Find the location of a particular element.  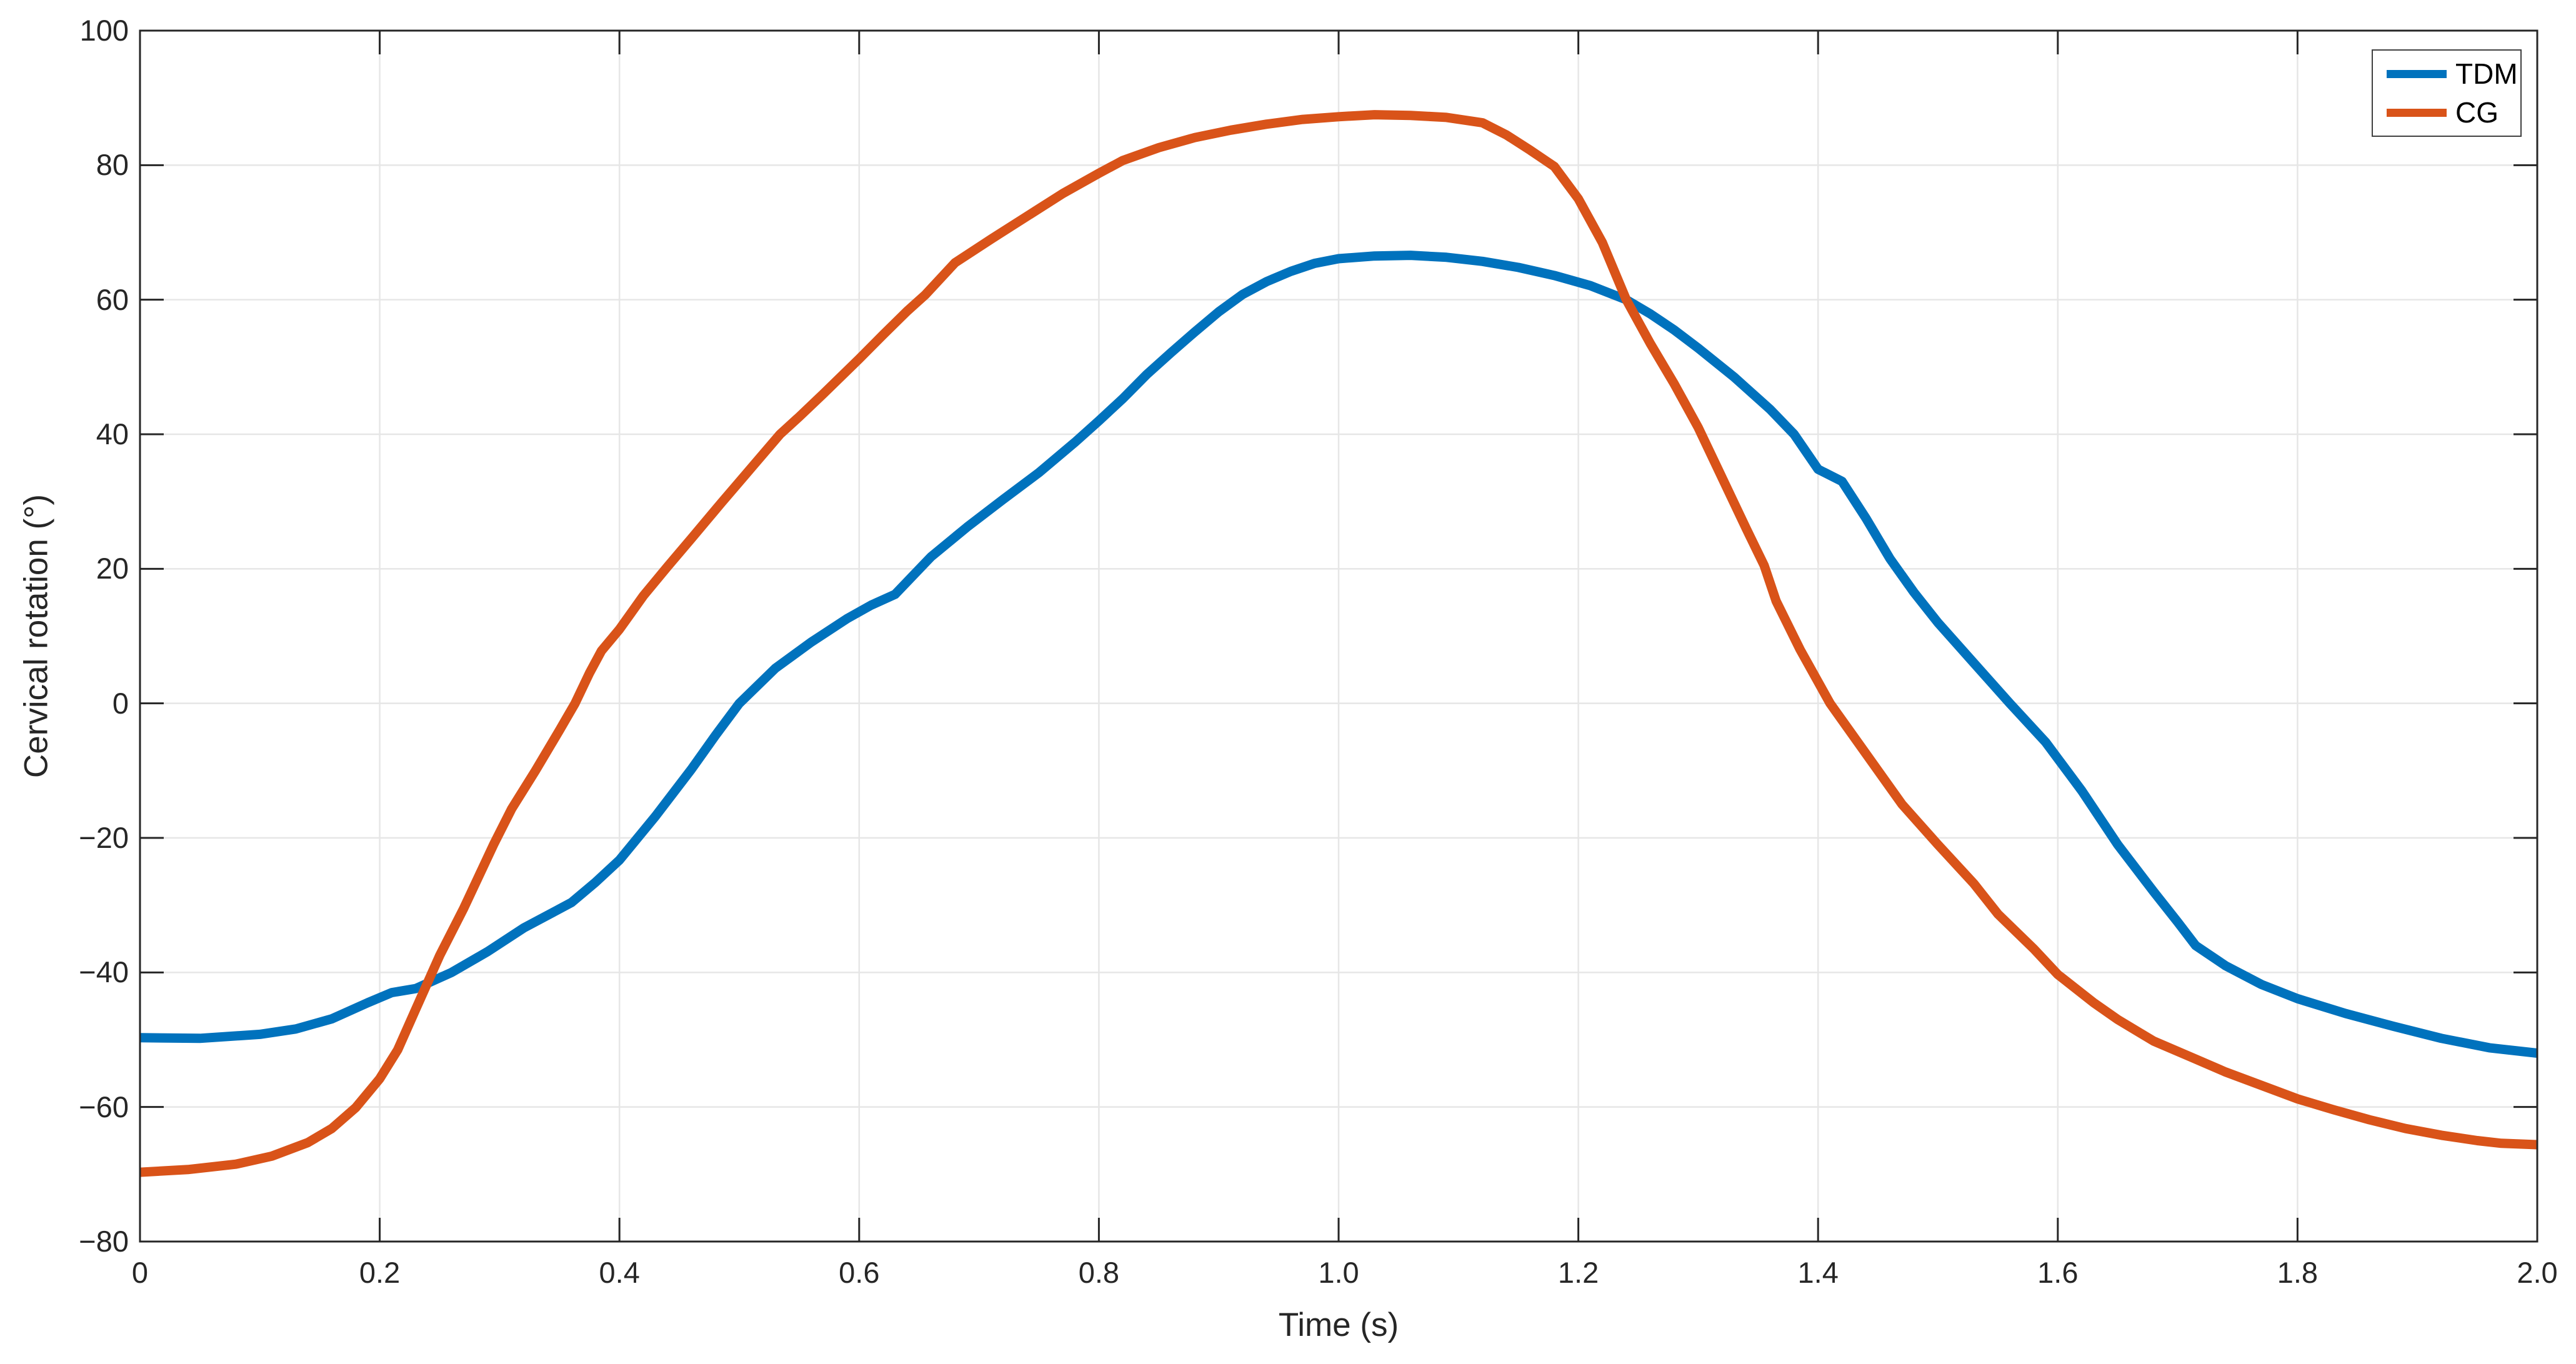

x-tick-label: 0.8 is located at coordinates (1099, 1272).